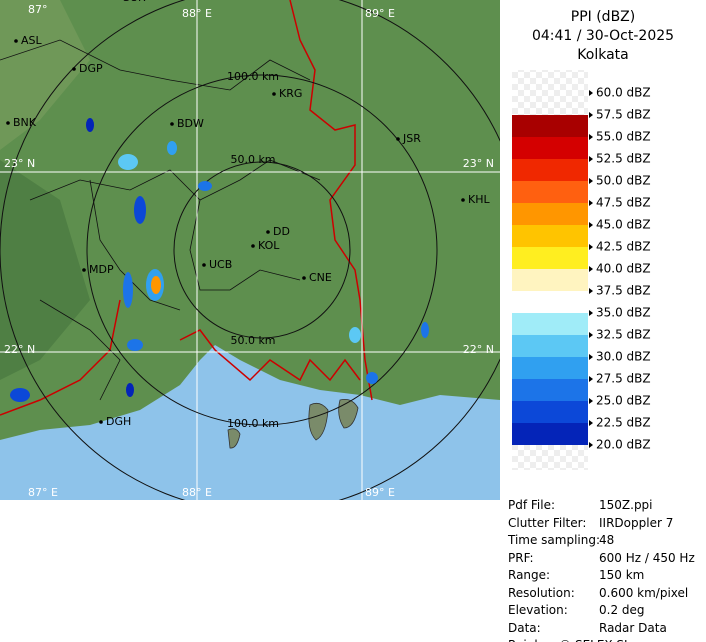 This screenshot has width=706, height=642. I want to click on legend-label: 50.0 dBZ, so click(623, 181).